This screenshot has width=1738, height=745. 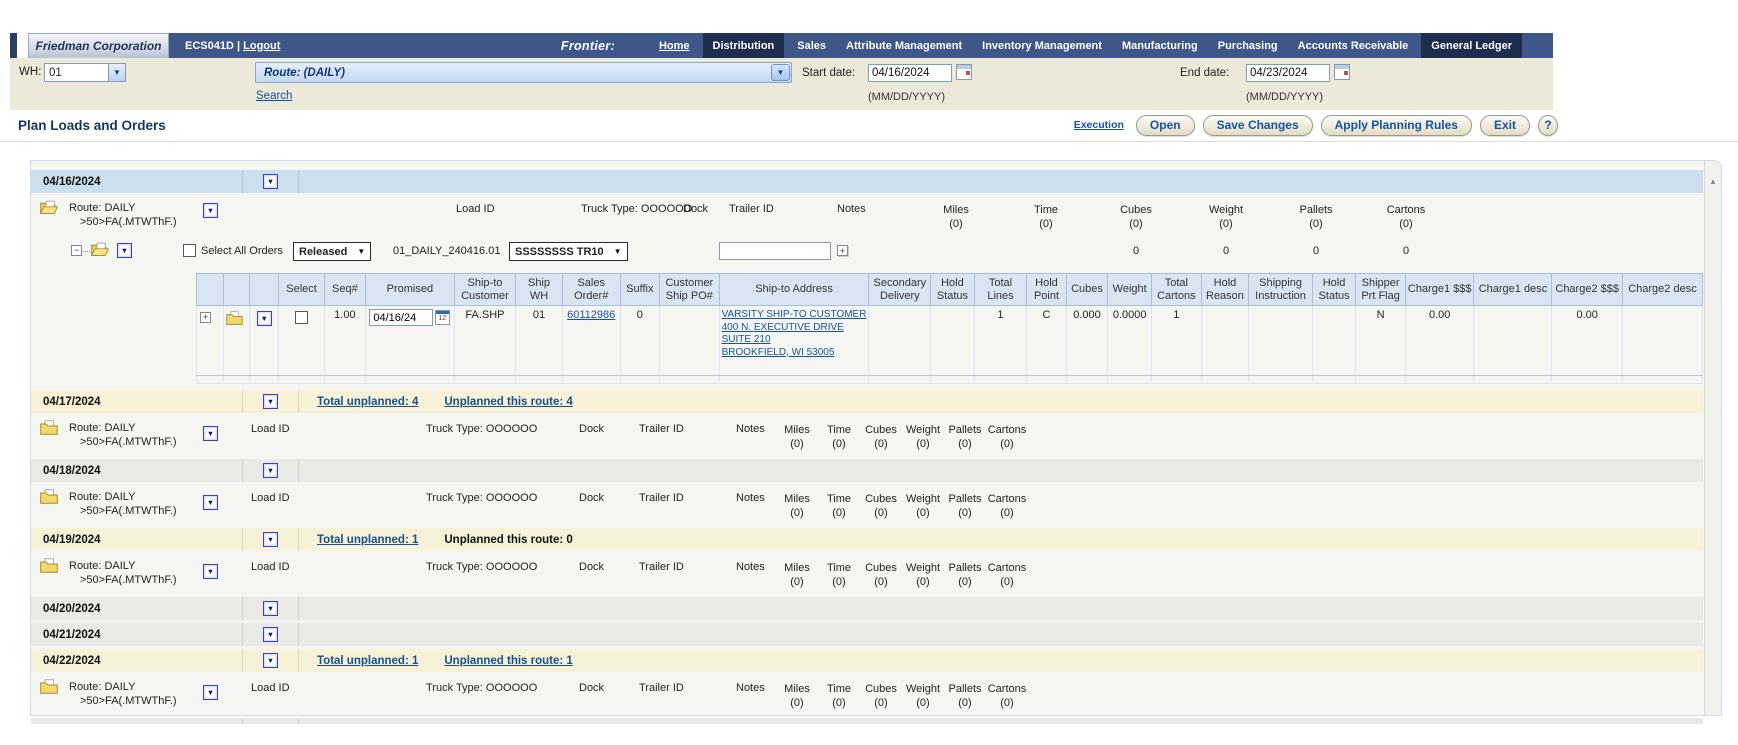 I want to click on execution-link: Execution, so click(x=1098, y=125).